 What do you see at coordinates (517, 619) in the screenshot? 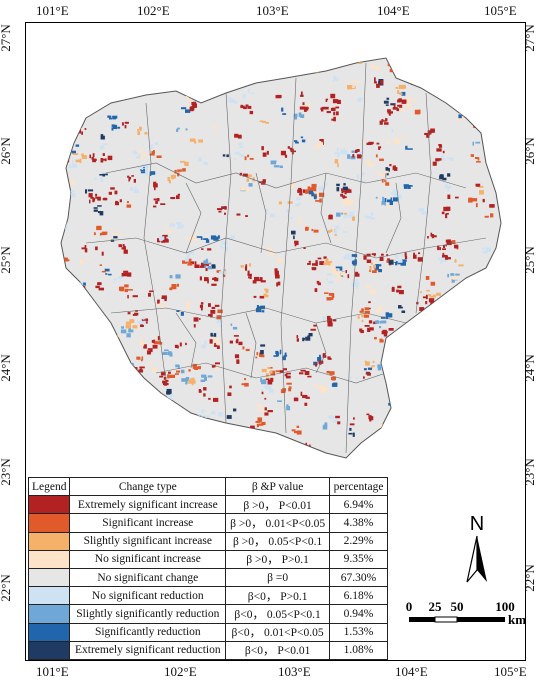
I see `scale-unit: km` at bounding box center [517, 619].